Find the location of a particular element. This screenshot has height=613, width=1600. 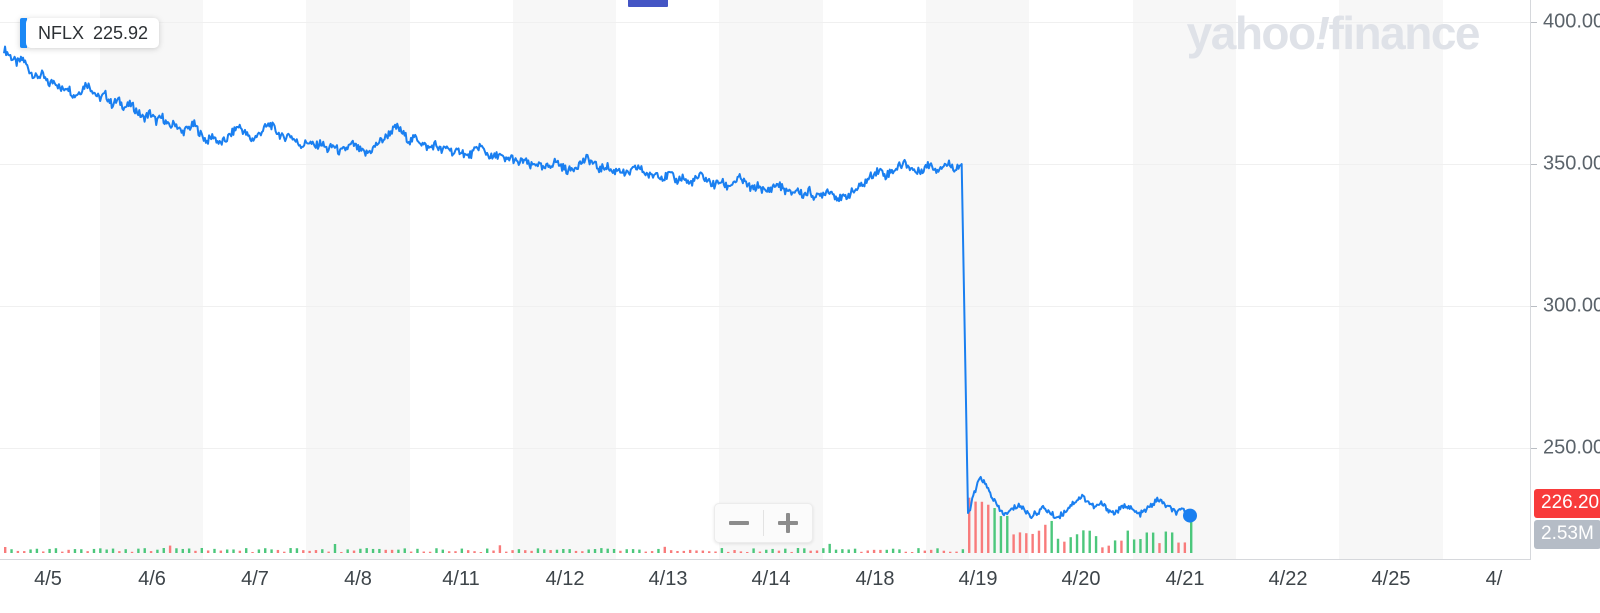

y-axis-label: 300.00 is located at coordinates (1571, 305).